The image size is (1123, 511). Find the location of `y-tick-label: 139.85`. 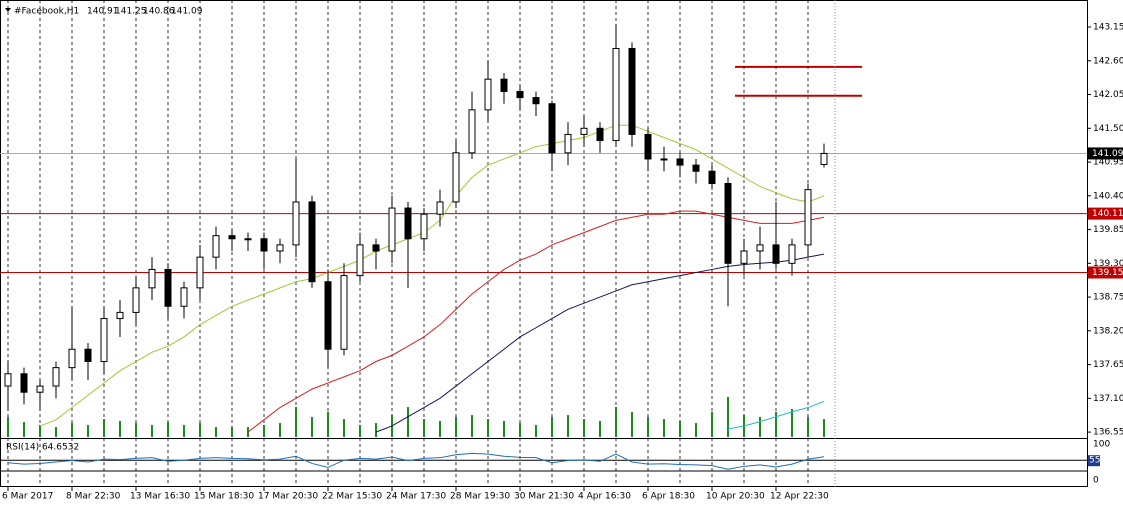

y-tick-label: 139.85 is located at coordinates (1108, 230).